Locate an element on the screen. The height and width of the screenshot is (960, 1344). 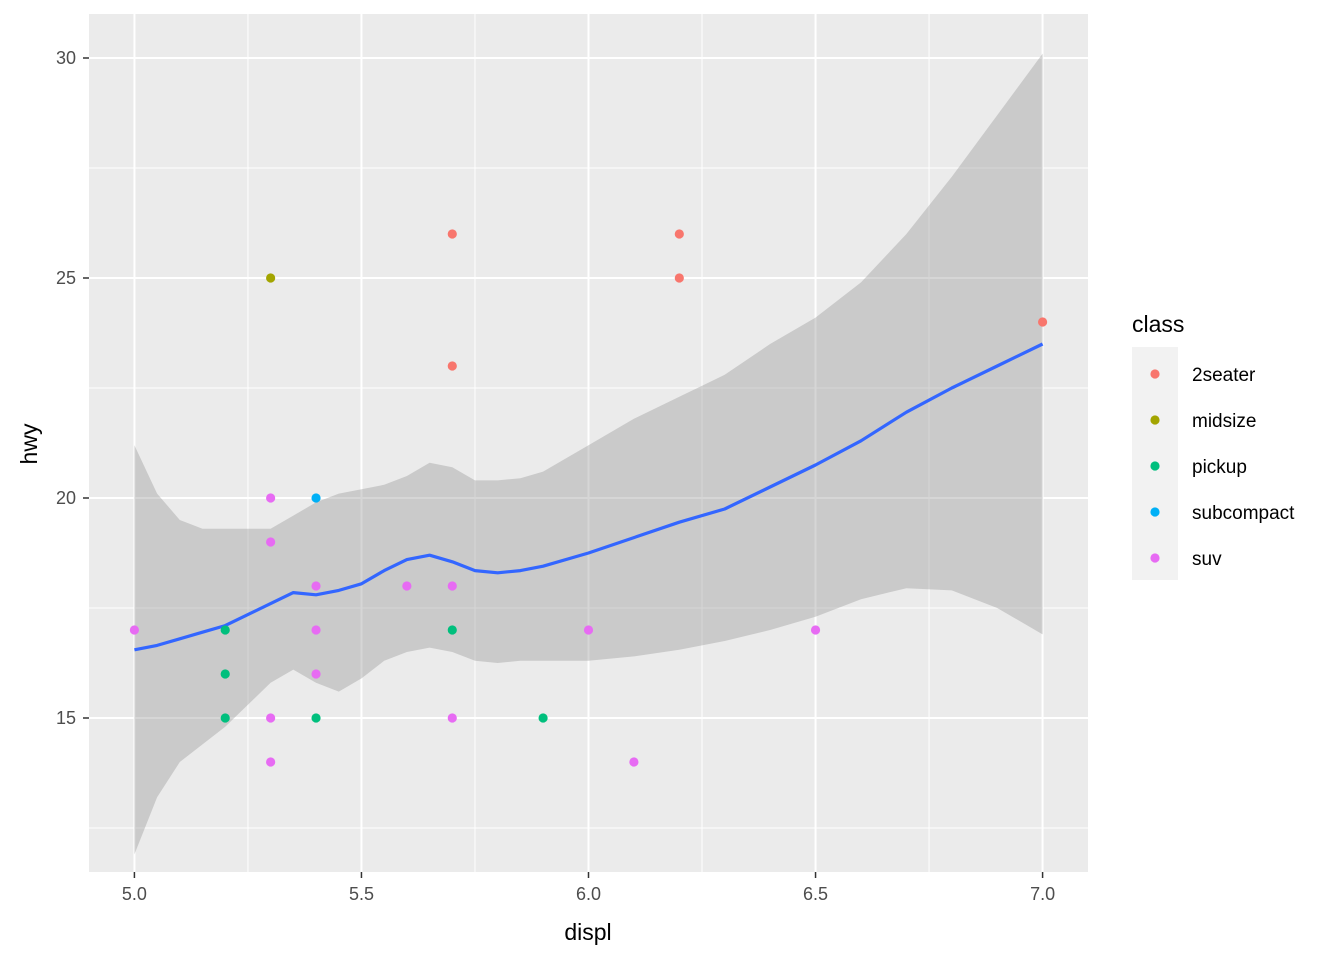
legend-entries: 2seater midsize pickup subcompact suv is located at coordinates (1222, 467).